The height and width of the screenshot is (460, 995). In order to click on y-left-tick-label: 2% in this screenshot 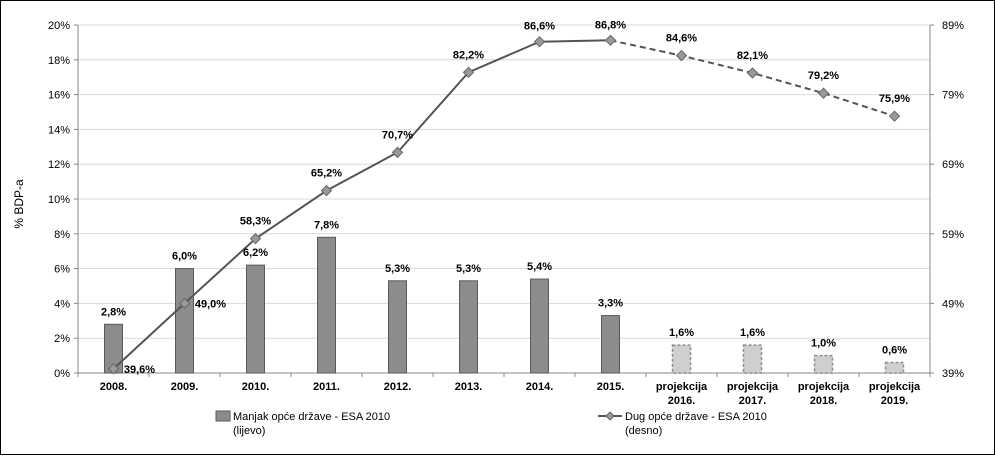, I will do `click(62, 339)`.